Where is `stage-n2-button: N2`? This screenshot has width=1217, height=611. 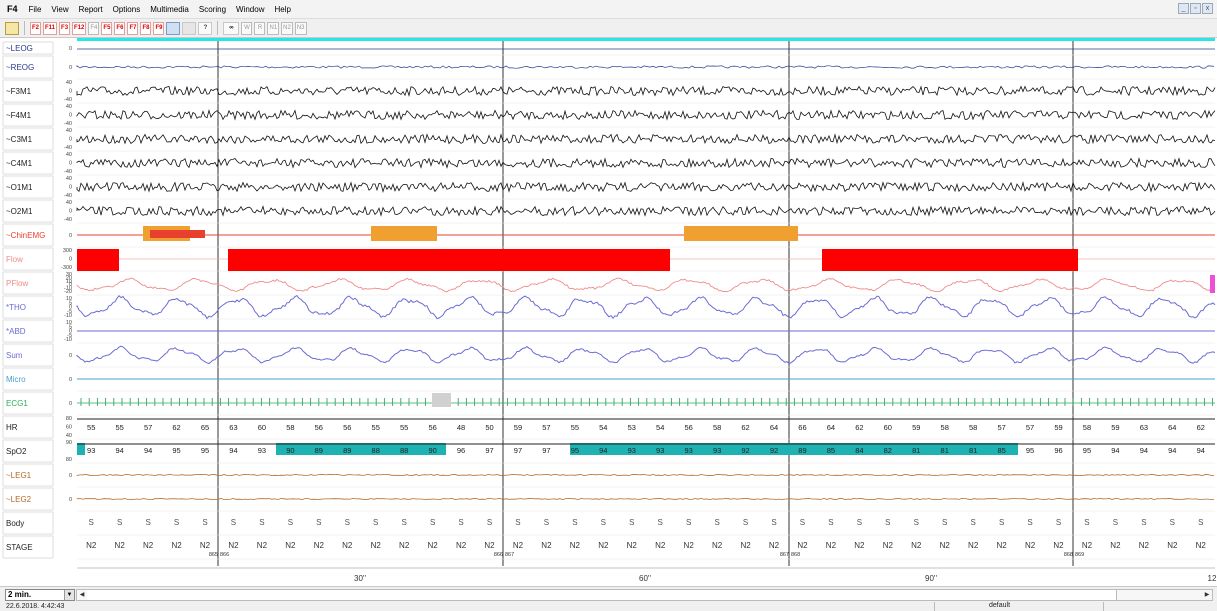
stage-n2-button: N2 is located at coordinates (287, 28).